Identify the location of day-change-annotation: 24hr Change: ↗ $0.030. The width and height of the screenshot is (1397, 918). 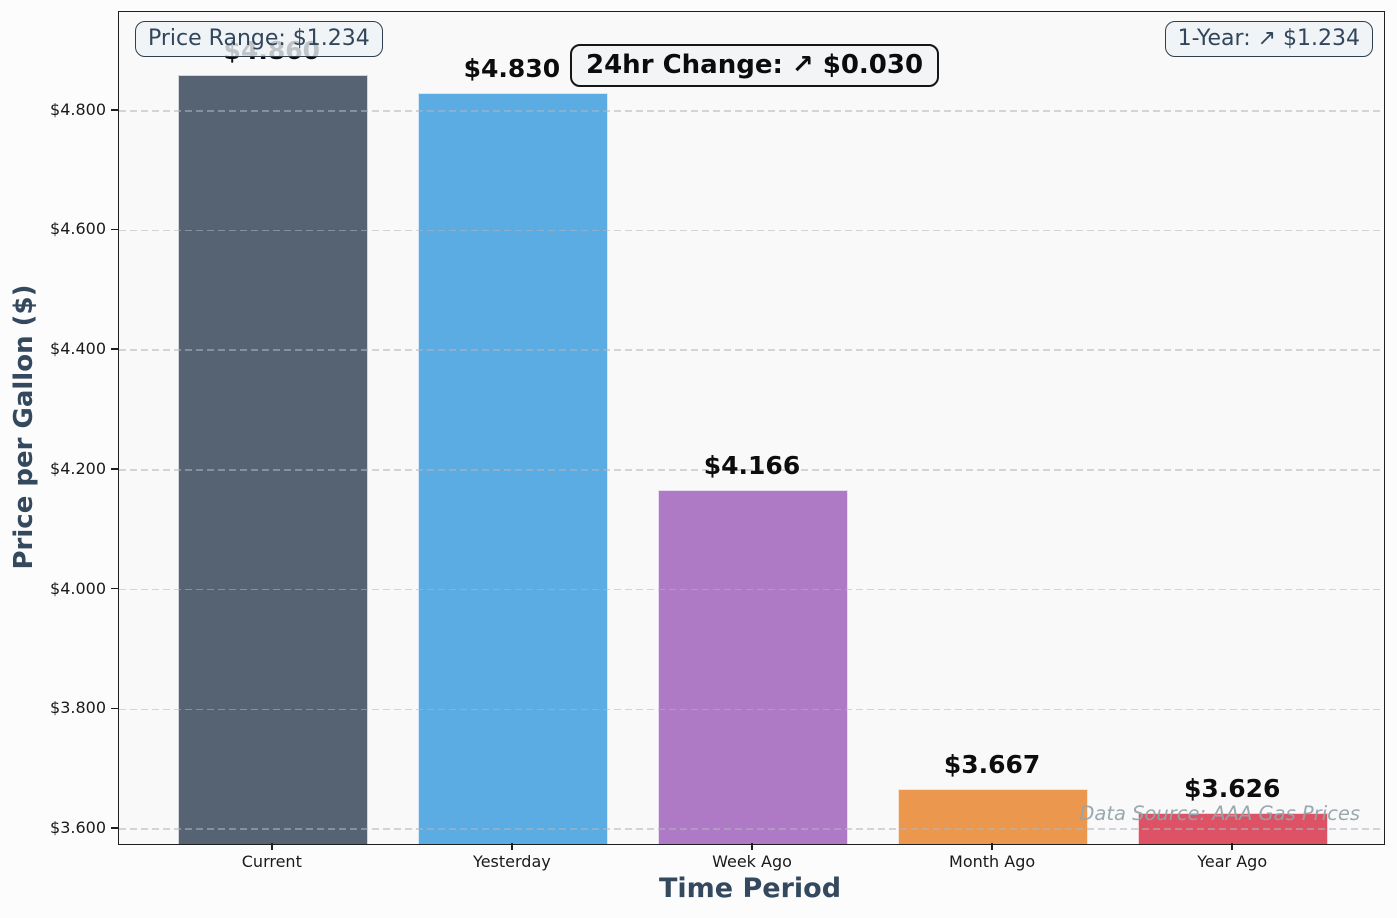
(755, 65).